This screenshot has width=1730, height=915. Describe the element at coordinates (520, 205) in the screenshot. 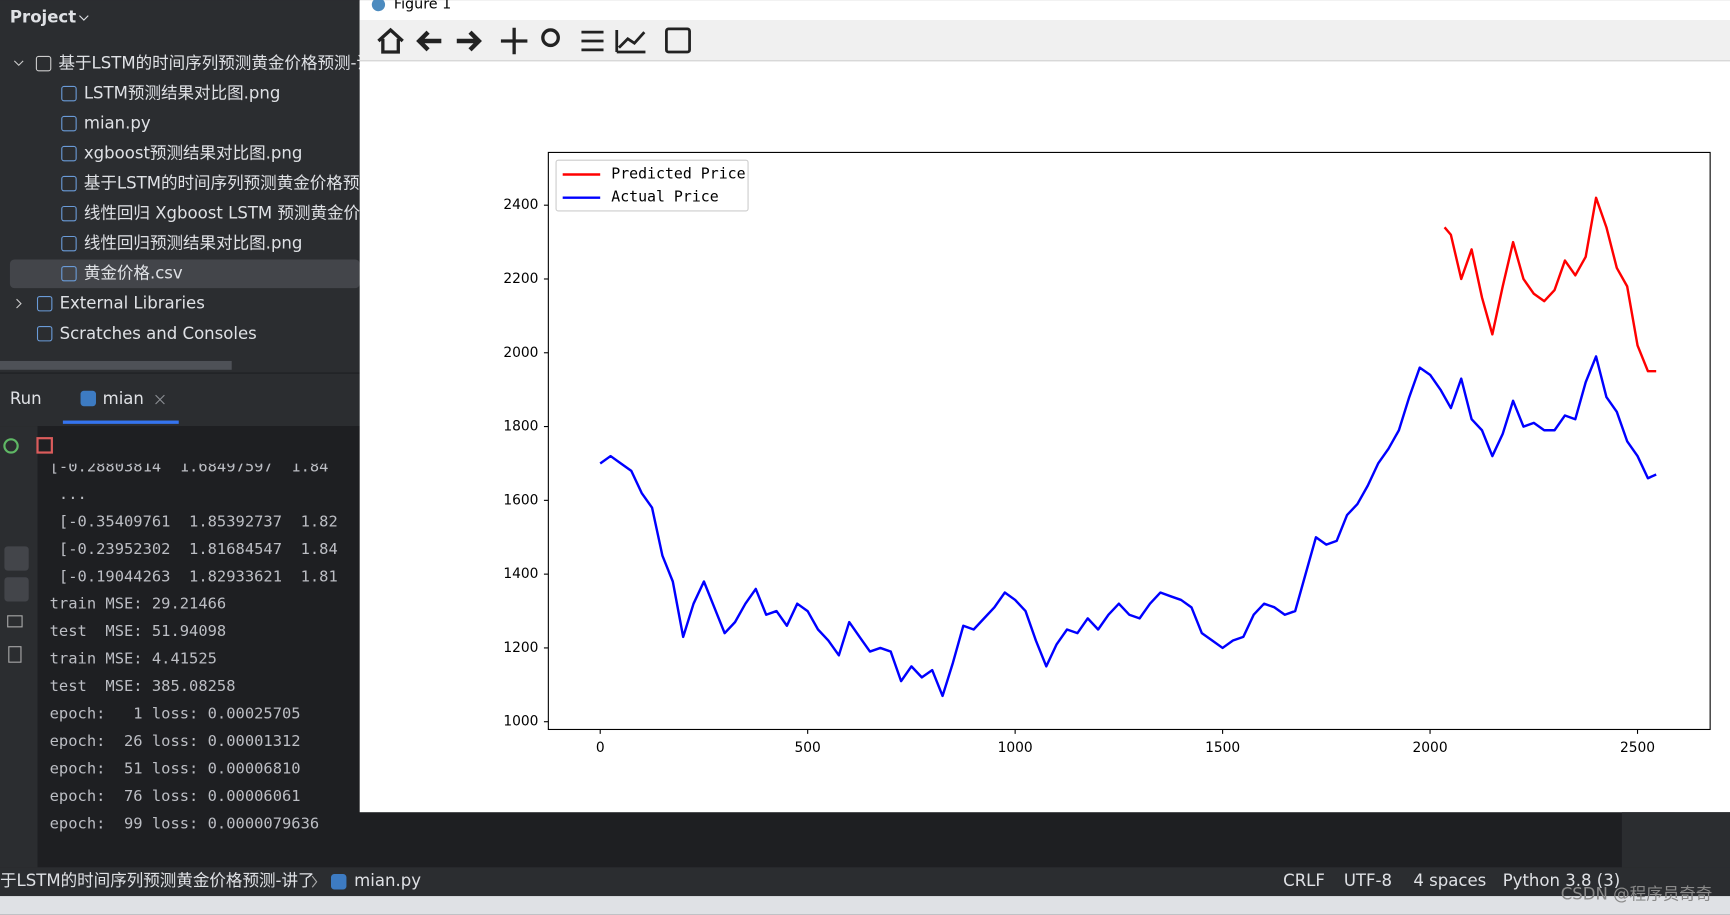

I see `y-tick-label: 2400` at that location.